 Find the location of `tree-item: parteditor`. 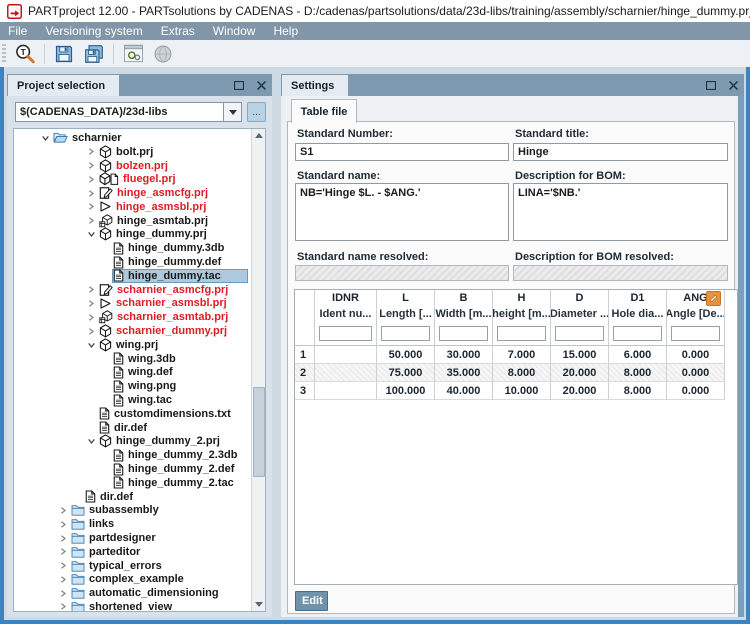

tree-item: parteditor is located at coordinates (139, 552).